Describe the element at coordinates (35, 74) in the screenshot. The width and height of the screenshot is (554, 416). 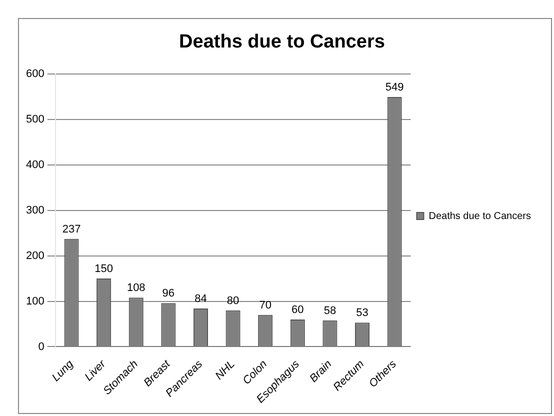
I see `y-tick-label: 600` at that location.